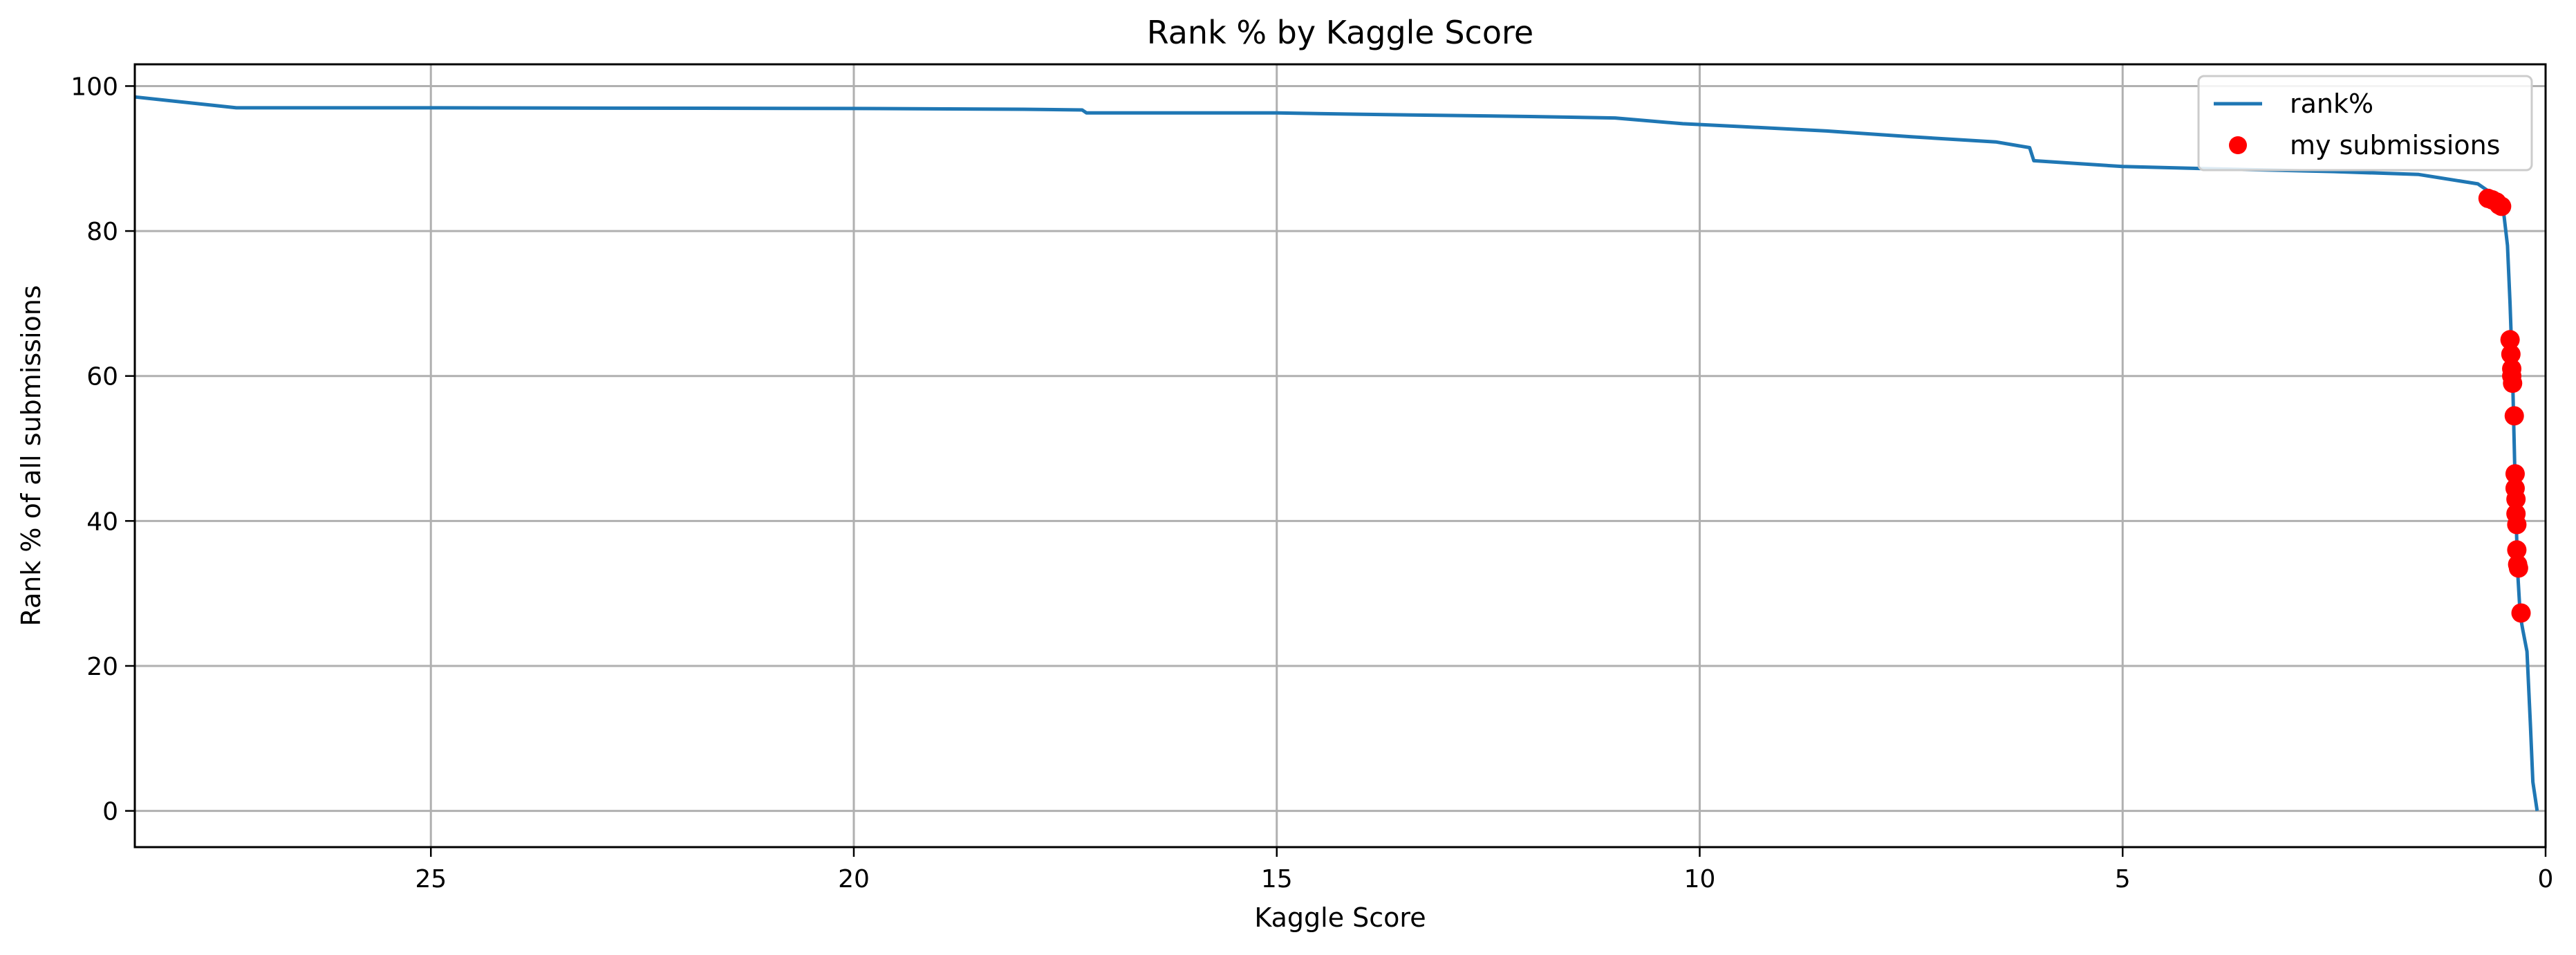 This screenshot has width=2576, height=955. I want to click on x-tick-label: 10, so click(1700, 879).